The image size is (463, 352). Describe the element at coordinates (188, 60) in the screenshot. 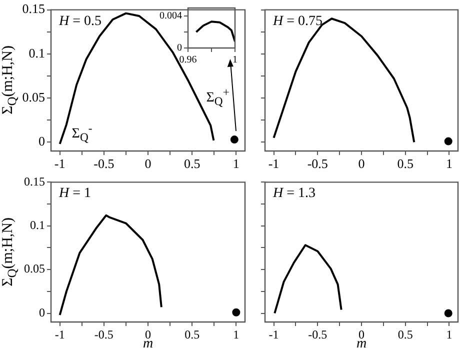

I see `x-tick-label: 0.96` at that location.